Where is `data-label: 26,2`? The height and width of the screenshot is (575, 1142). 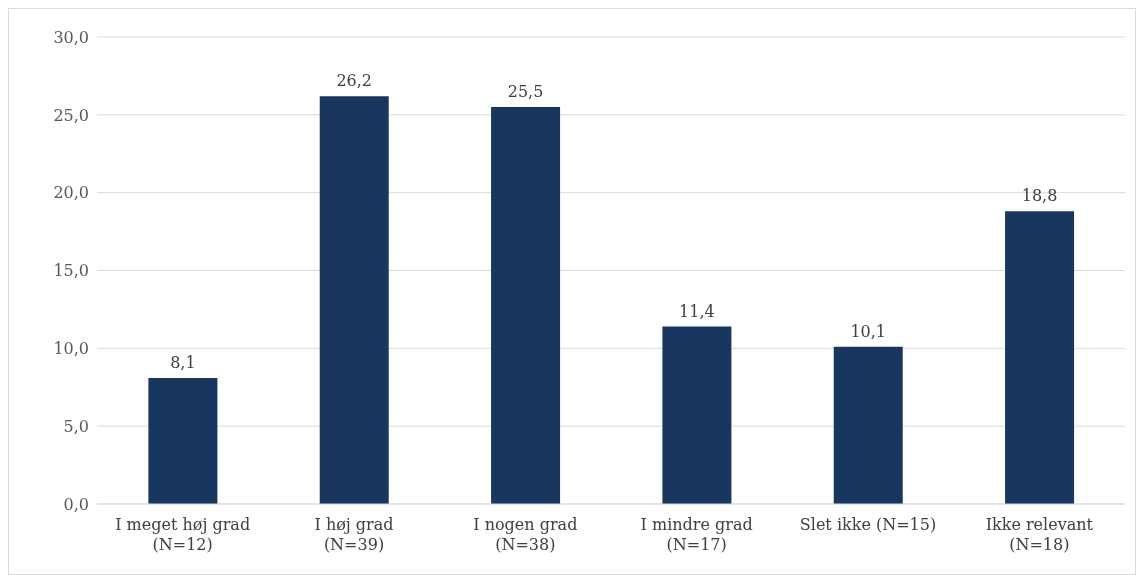
data-label: 26,2 is located at coordinates (354, 81).